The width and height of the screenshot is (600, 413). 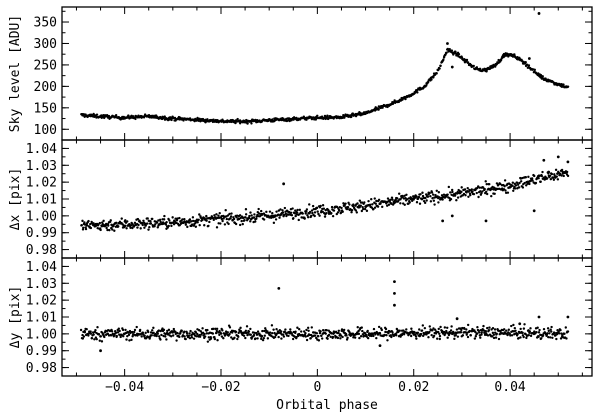 What do you see at coordinates (15, 317) in the screenshot?
I see `y-axis-label: Δy [pix]` at bounding box center [15, 317].